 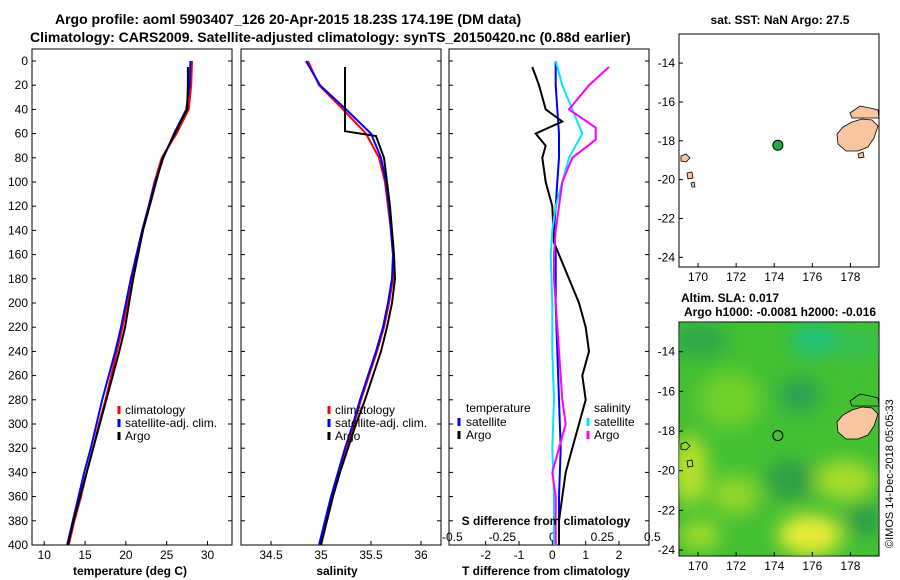 I want to click on legend-label-satellite-adj: satellite-adj. clim., so click(x=381, y=423).